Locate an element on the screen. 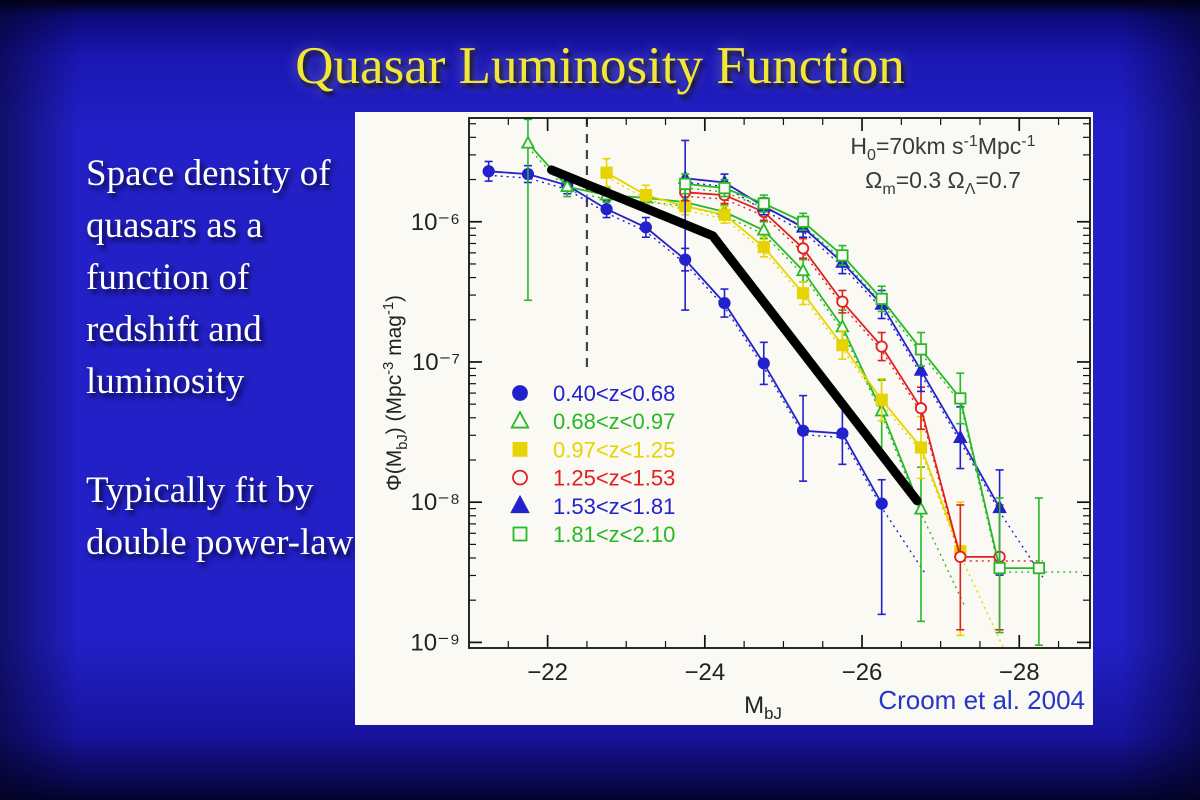 The width and height of the screenshot is (1200, 800). svg-text: −24 is located at coordinates (704, 672).